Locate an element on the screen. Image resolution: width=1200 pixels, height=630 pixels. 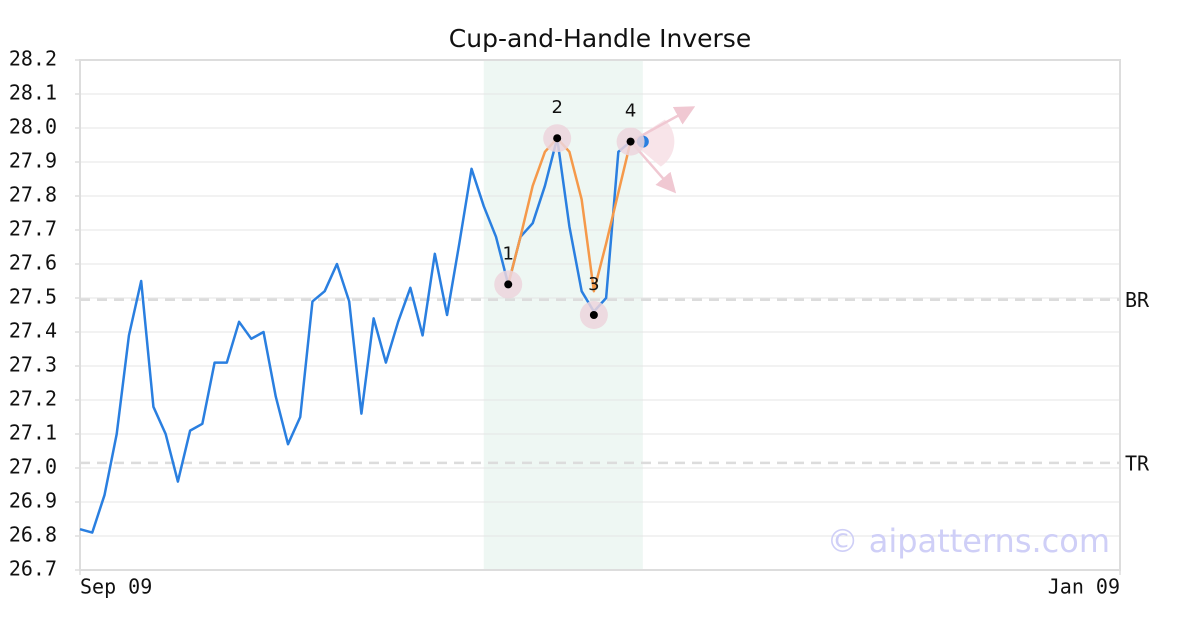
x-tick-label: Sep 09 is located at coordinates (116, 587).